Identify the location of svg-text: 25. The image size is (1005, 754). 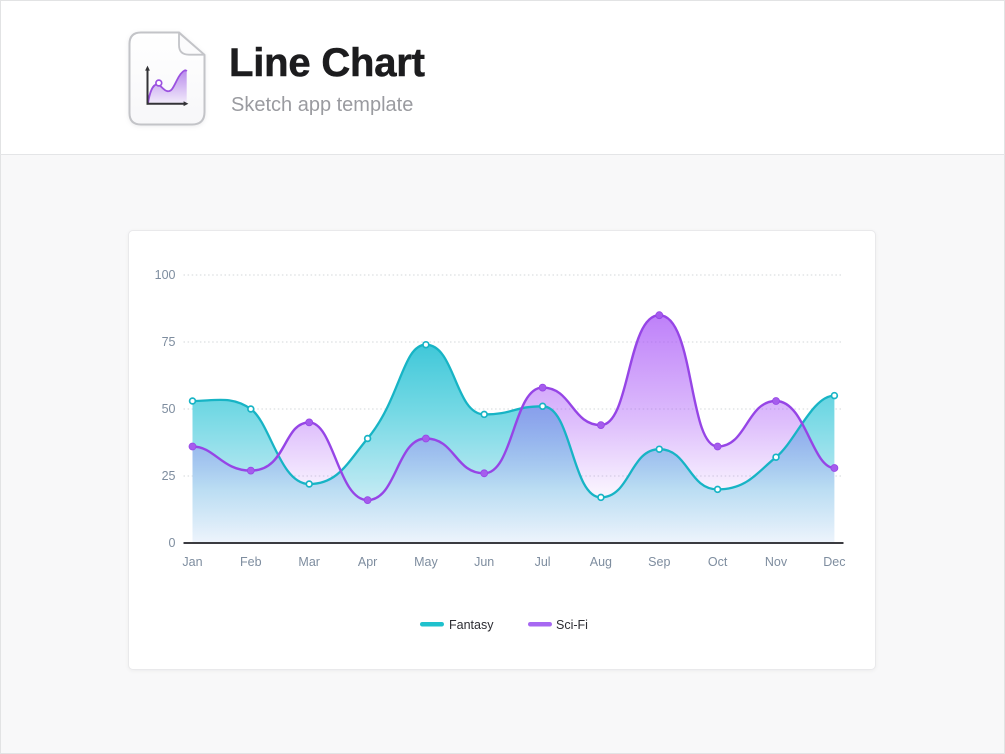
(169, 476).